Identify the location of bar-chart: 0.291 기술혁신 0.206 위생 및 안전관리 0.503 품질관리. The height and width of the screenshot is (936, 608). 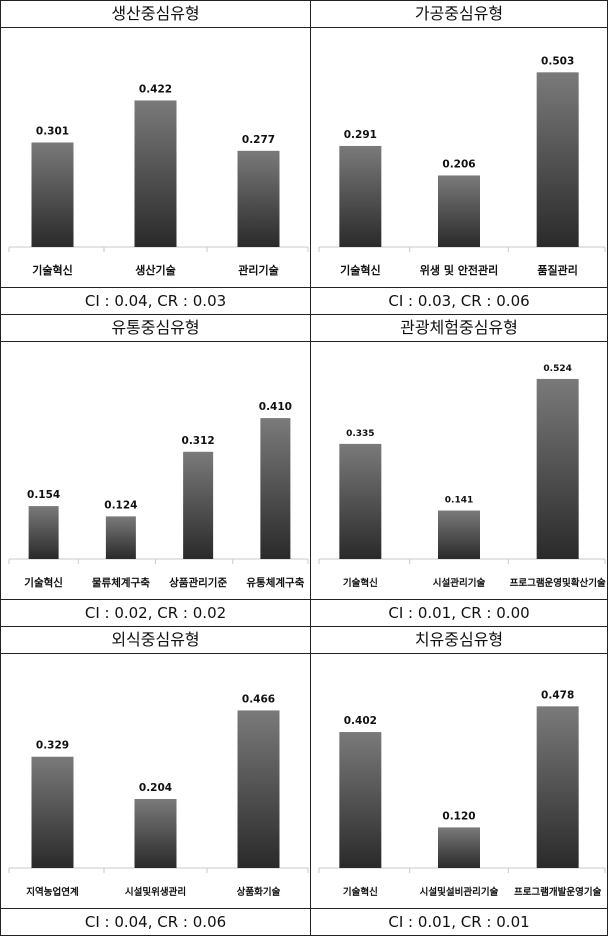
(462, 166).